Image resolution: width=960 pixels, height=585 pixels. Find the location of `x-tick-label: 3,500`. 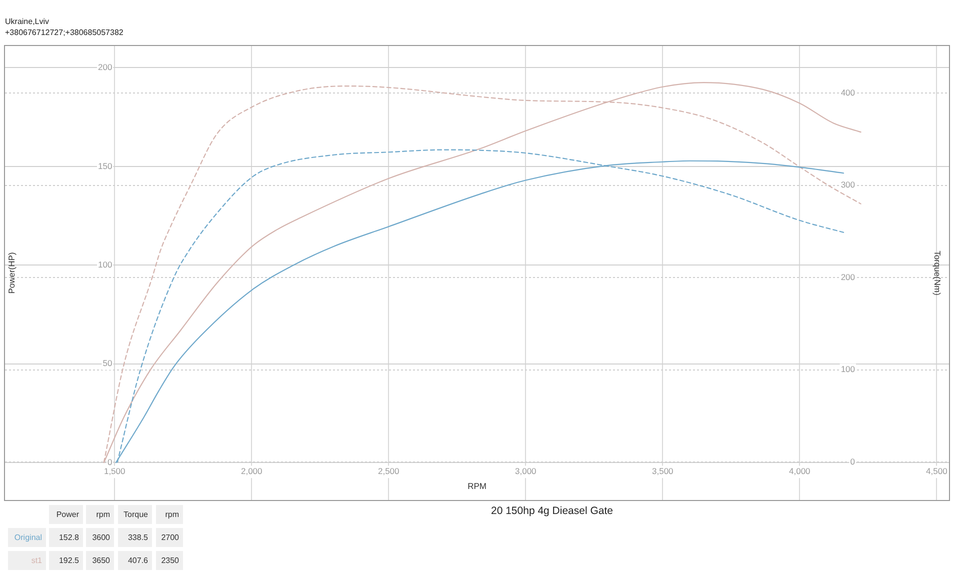

x-tick-label: 3,500 is located at coordinates (663, 471).